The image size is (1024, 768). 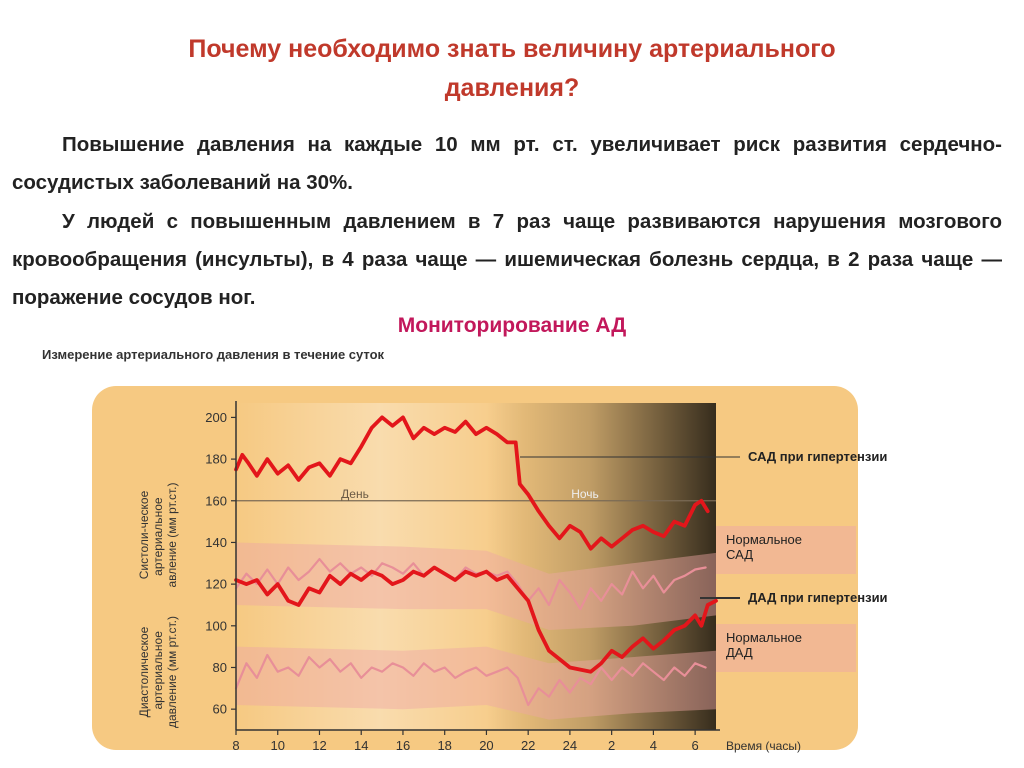 I want to click on y-tick-label: 160, so click(x=216, y=500).